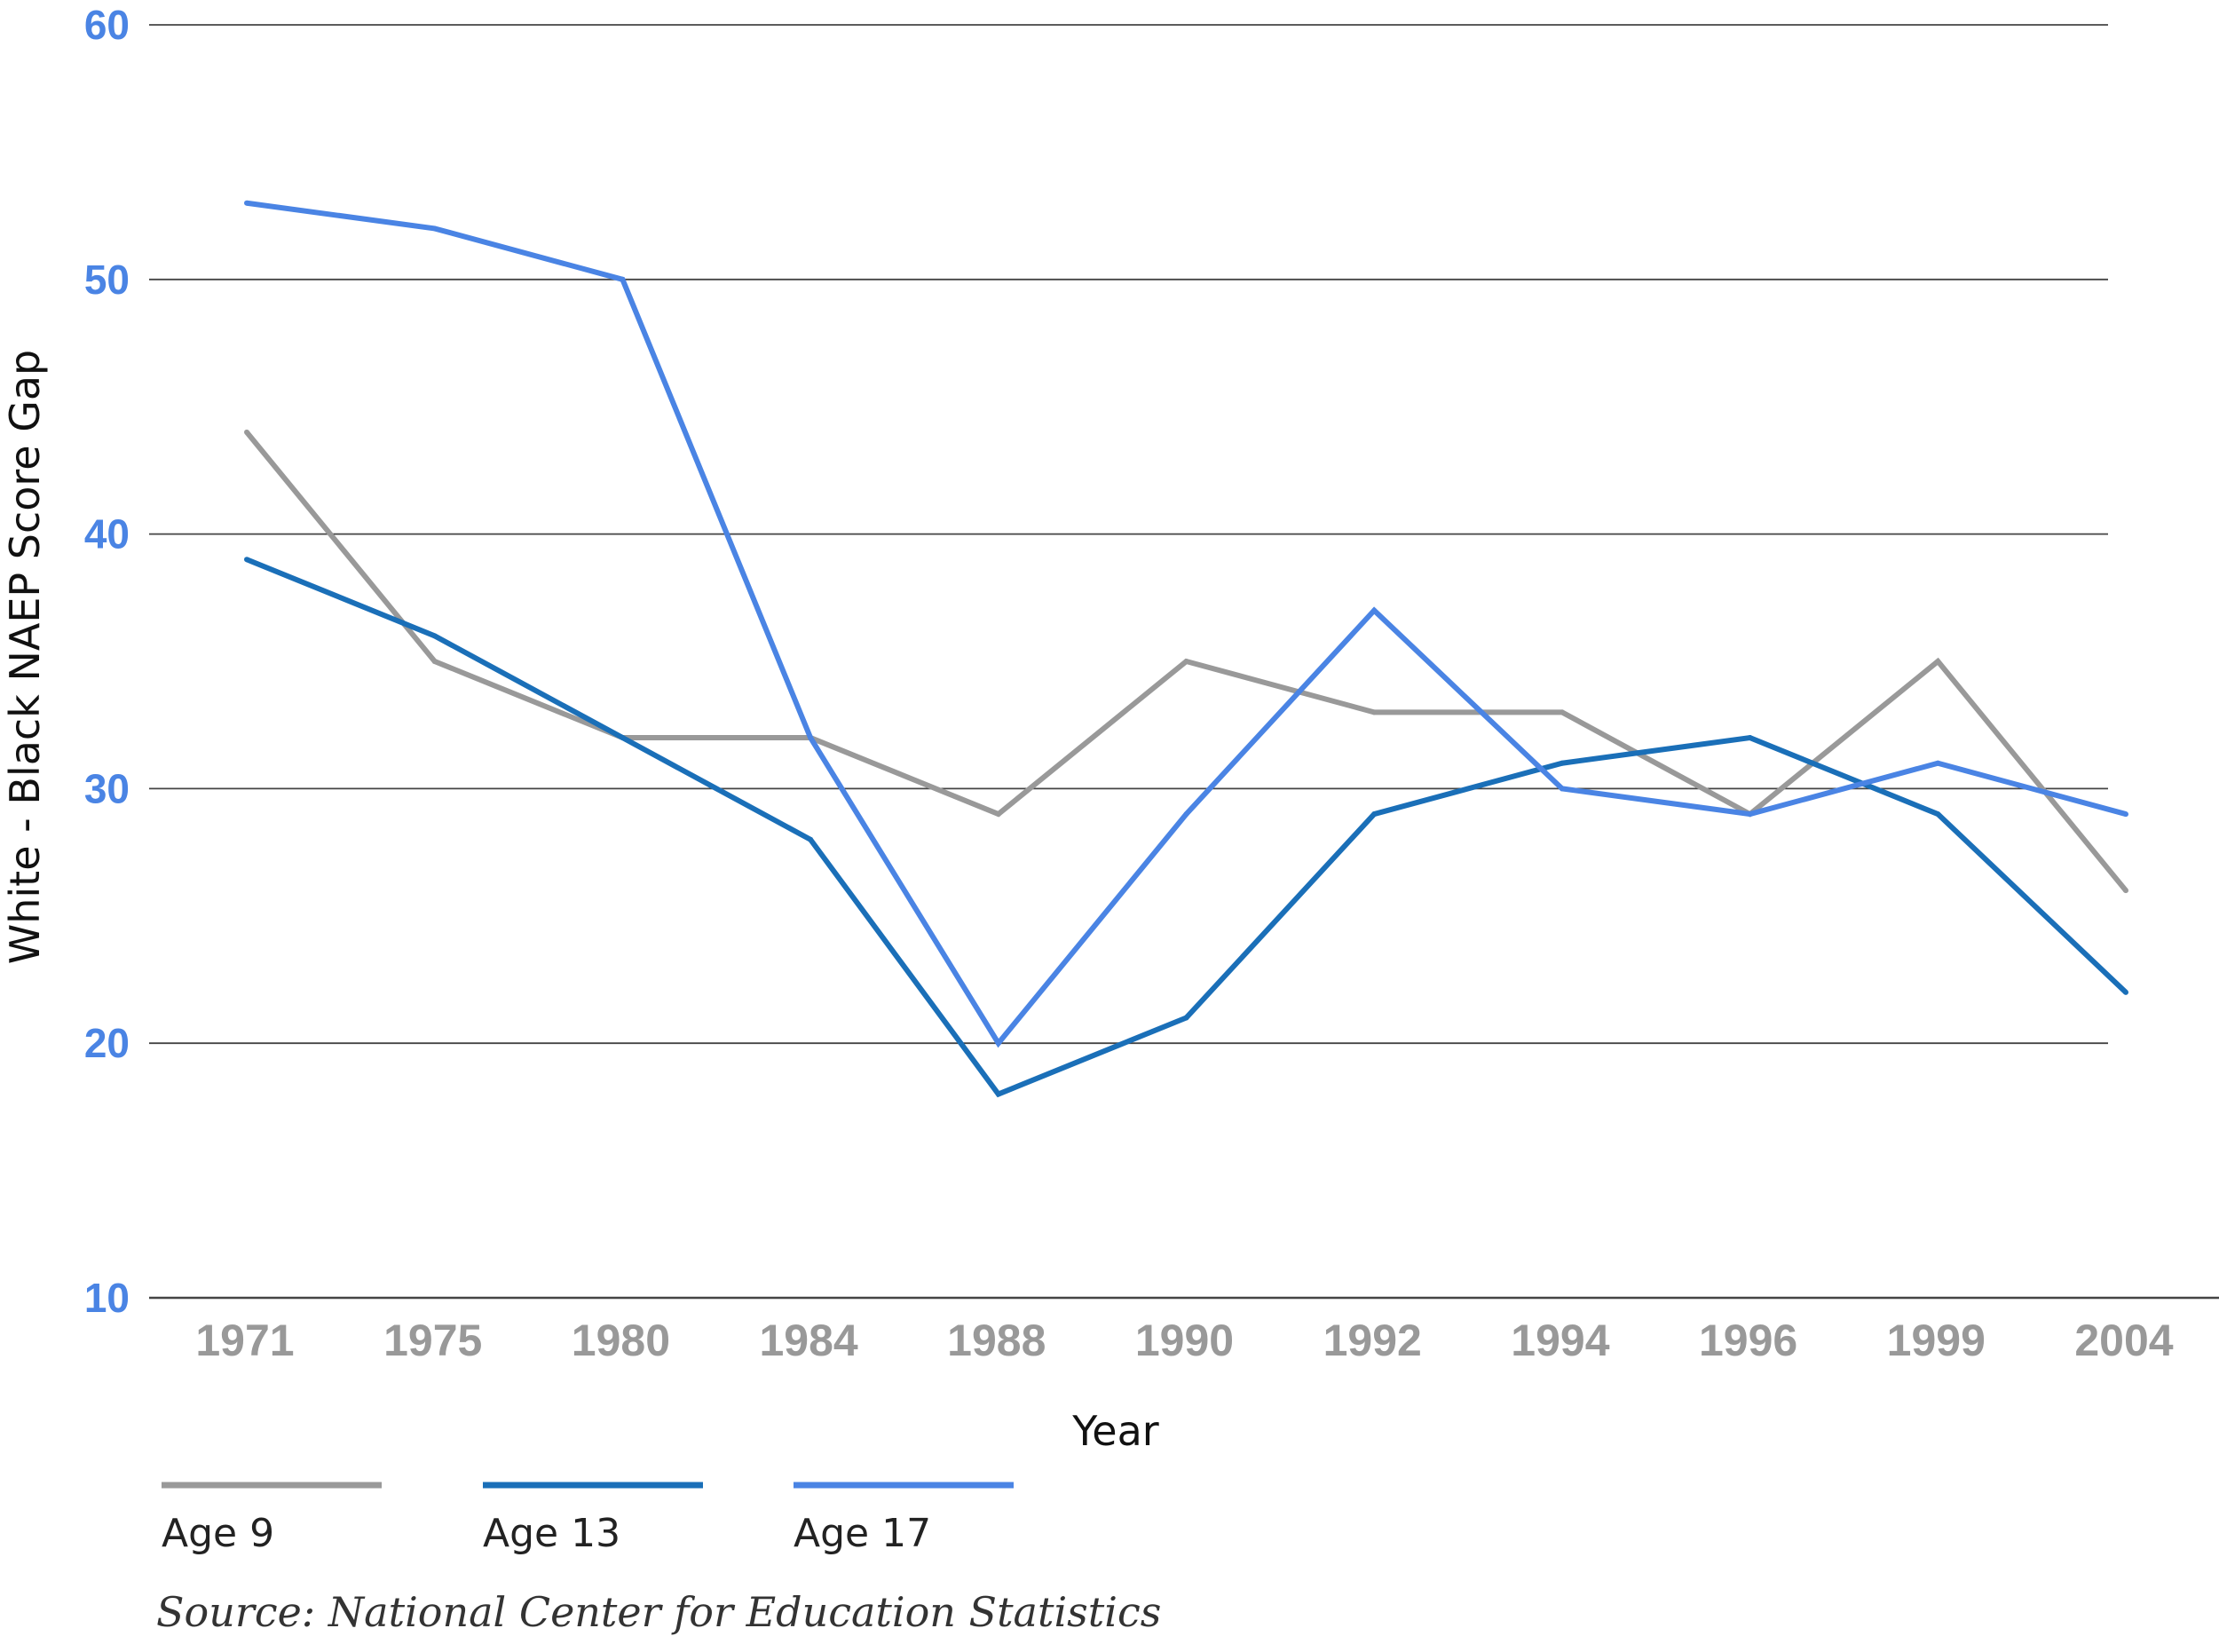  What do you see at coordinates (808, 1340) in the screenshot?
I see `x-tick-label: 1984` at bounding box center [808, 1340].